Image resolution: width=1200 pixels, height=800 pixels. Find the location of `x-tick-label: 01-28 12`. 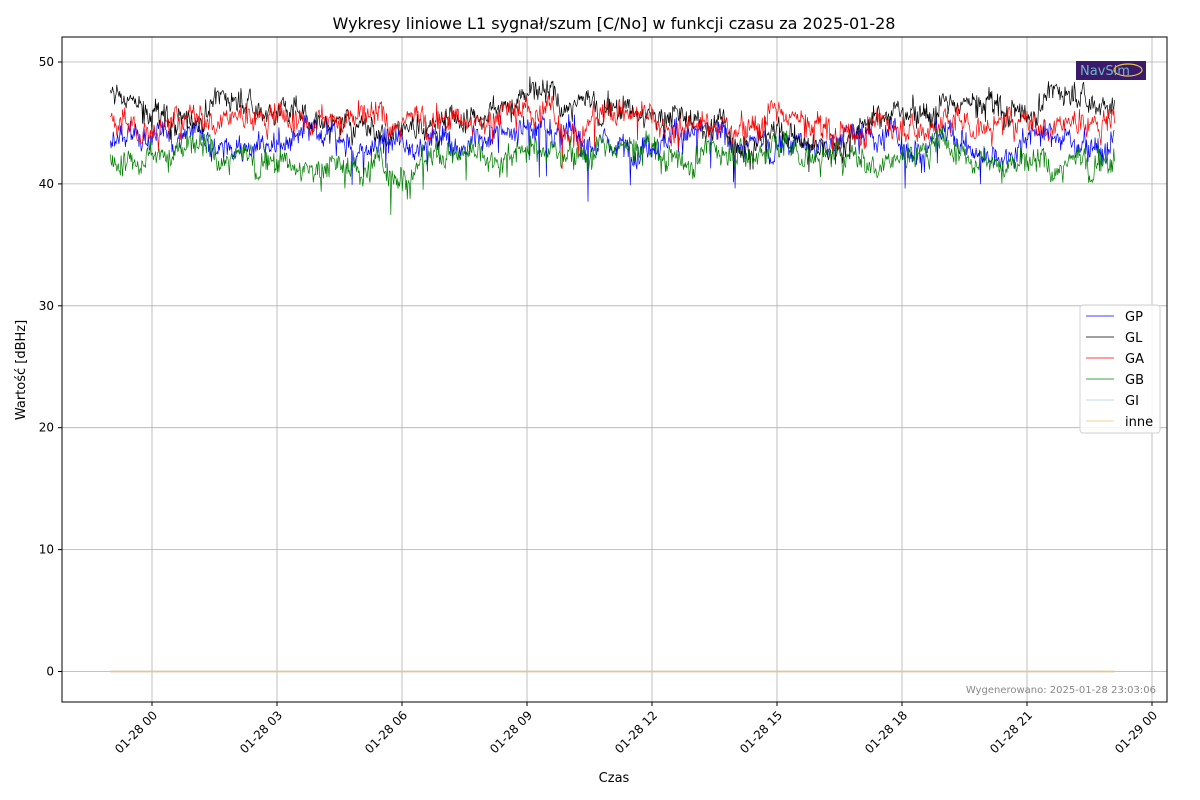

x-tick-label: 01-28 12 is located at coordinates (636, 732).